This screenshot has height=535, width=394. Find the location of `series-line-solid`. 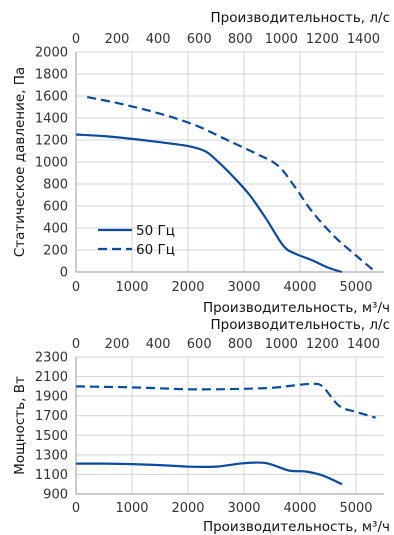

series-line-solid is located at coordinates (209, 473).